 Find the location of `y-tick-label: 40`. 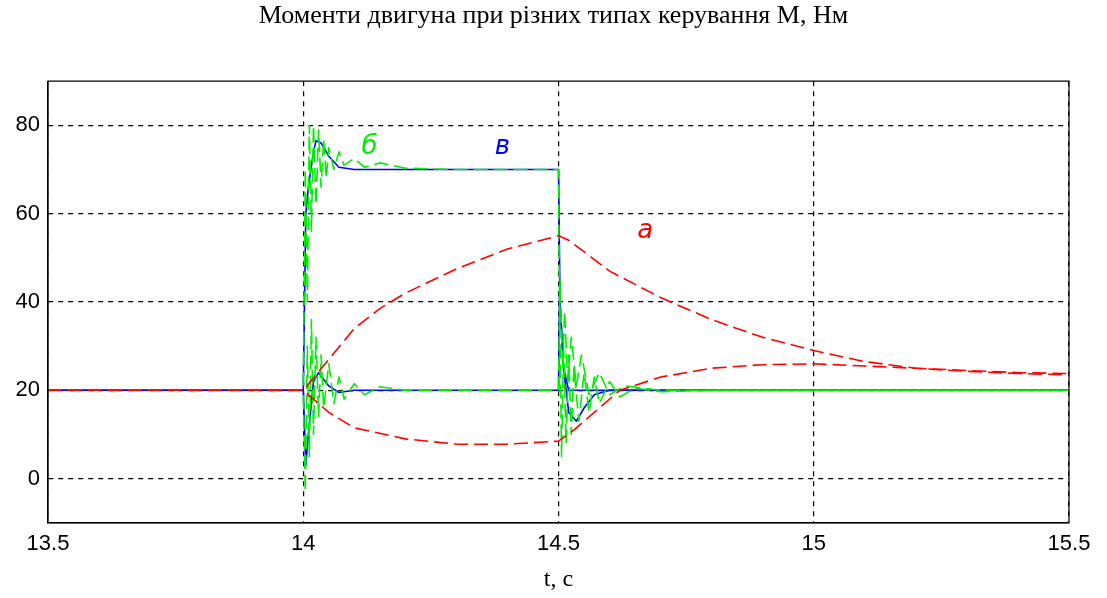

y-tick-label: 40 is located at coordinates (27, 301).